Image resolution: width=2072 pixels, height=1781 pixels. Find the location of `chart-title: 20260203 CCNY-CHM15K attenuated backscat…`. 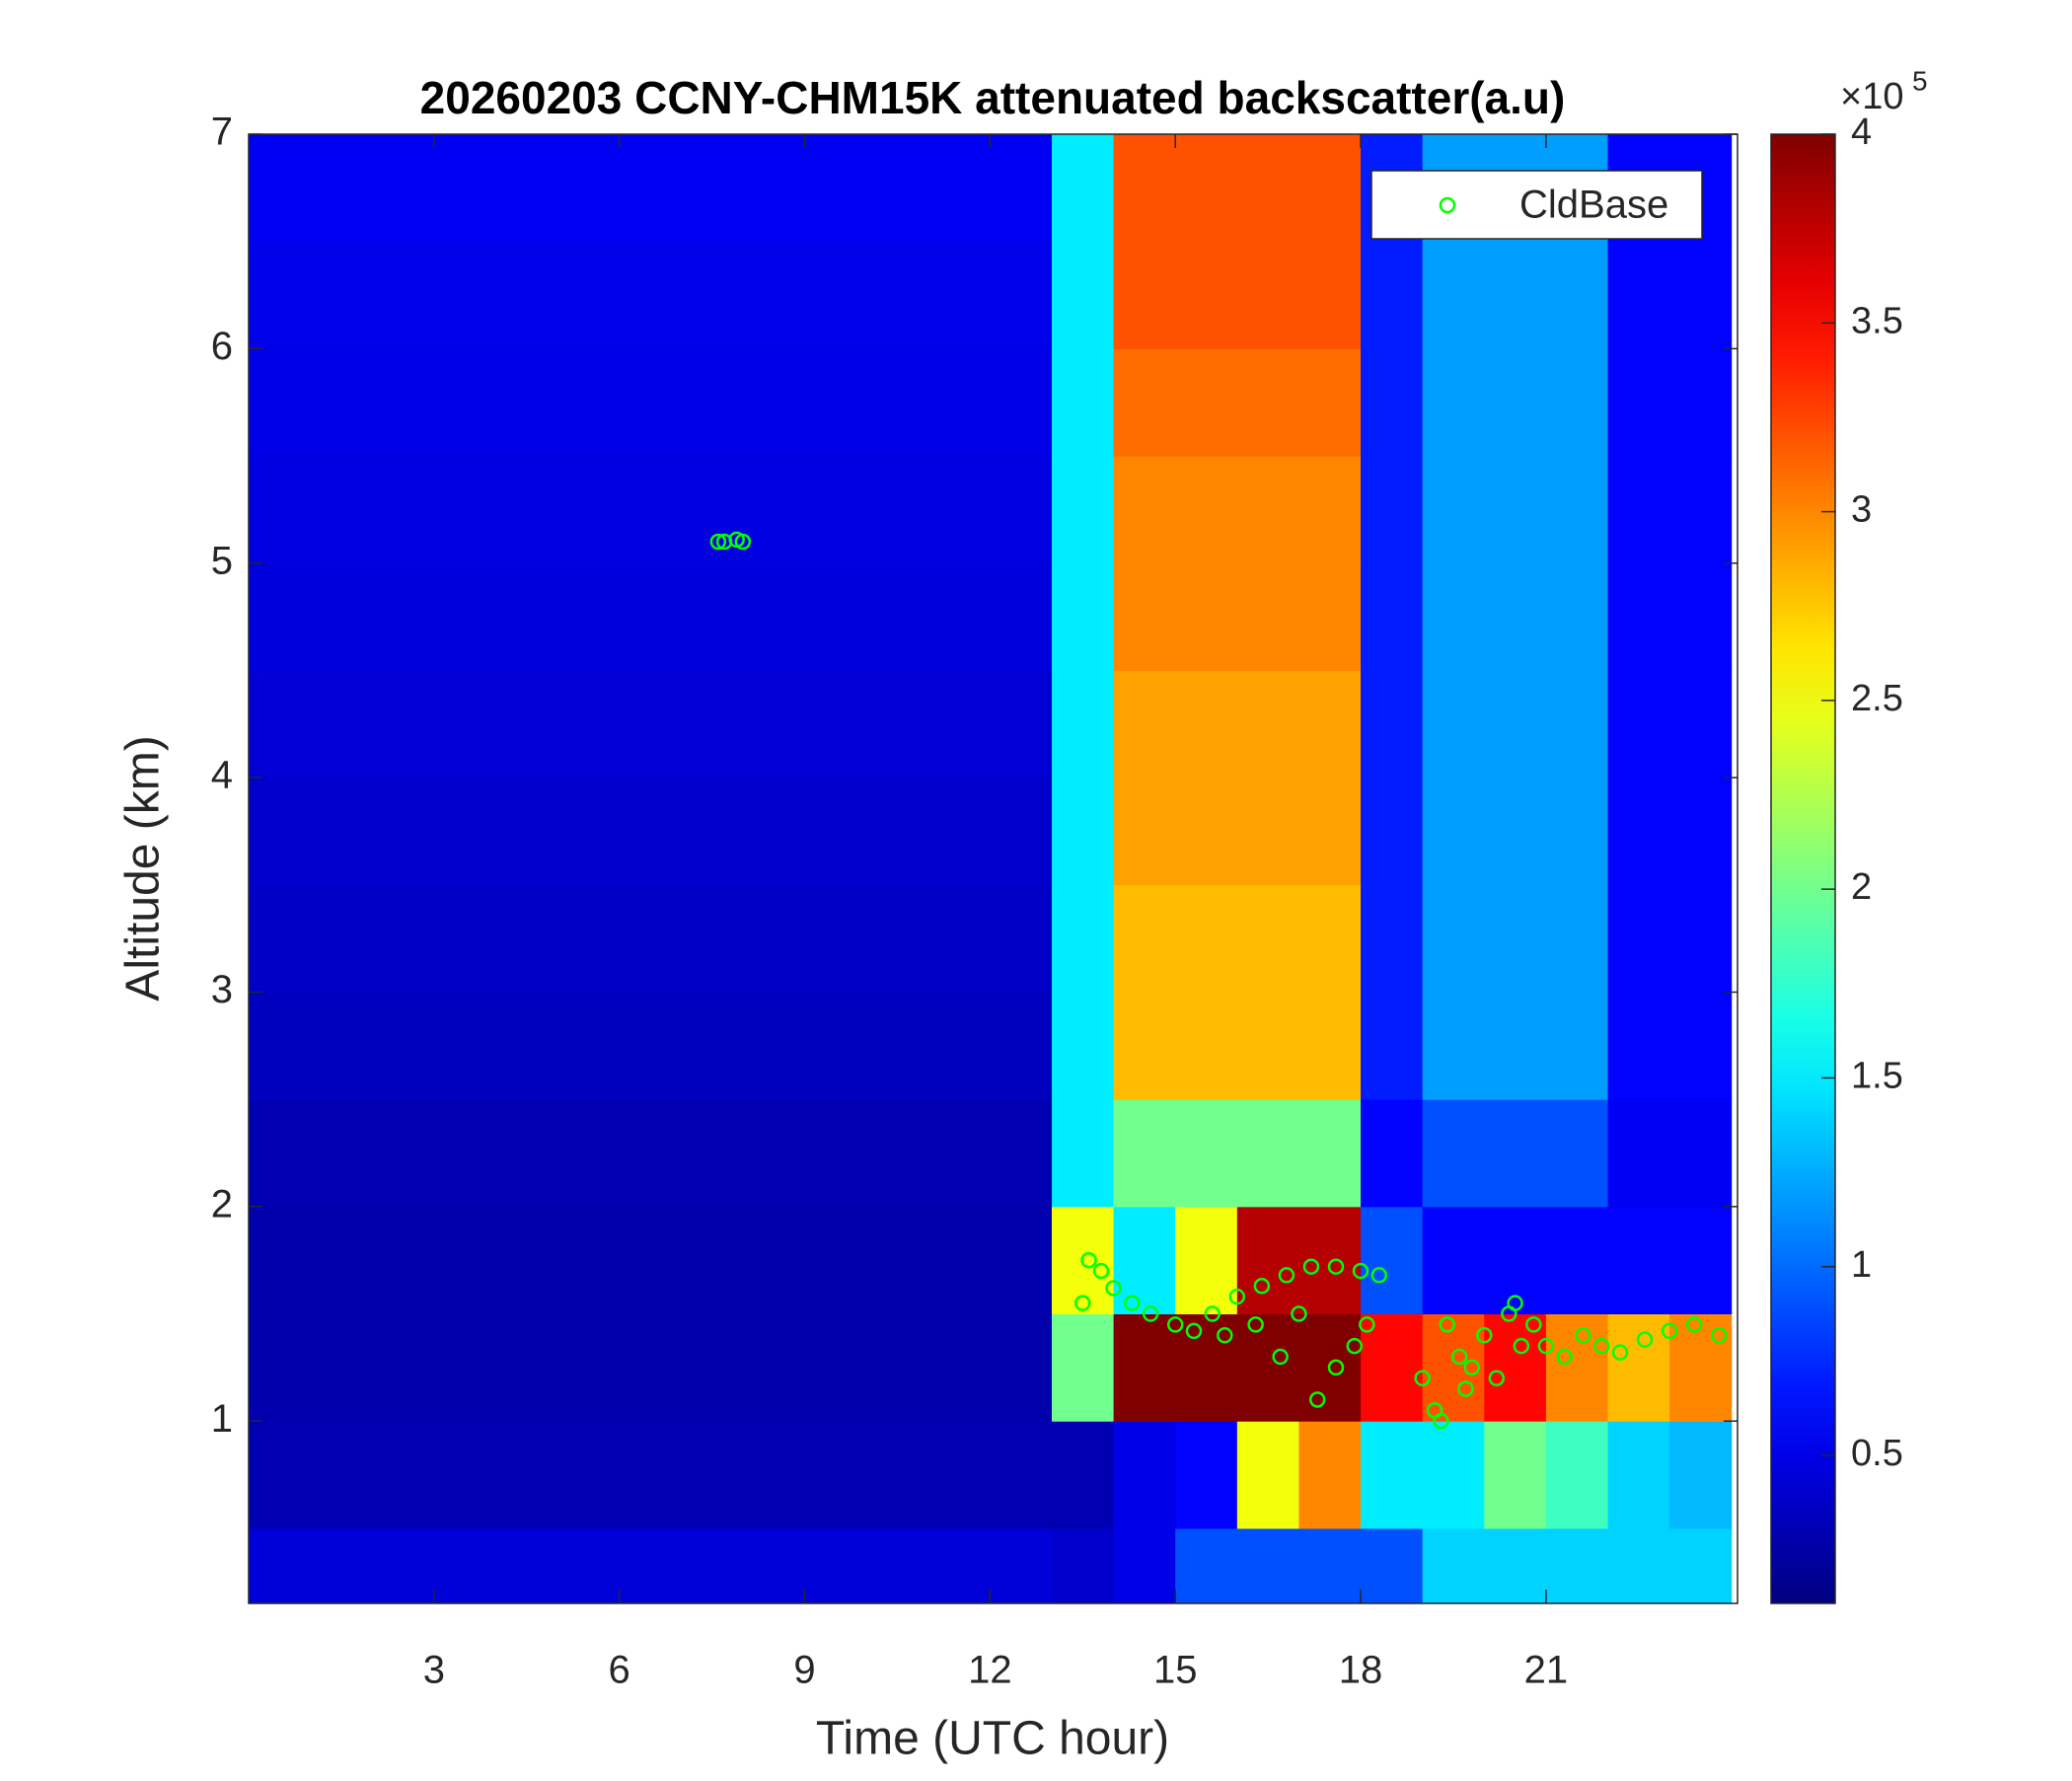

chart-title: 20260203 CCNY-CHM15K attenuated backscat… is located at coordinates (993, 98).